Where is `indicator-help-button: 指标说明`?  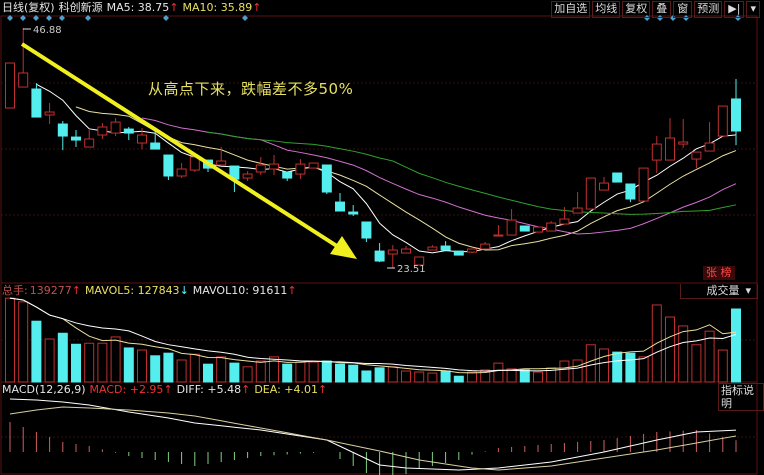 indicator-help-button: 指标说明 is located at coordinates (741, 397).